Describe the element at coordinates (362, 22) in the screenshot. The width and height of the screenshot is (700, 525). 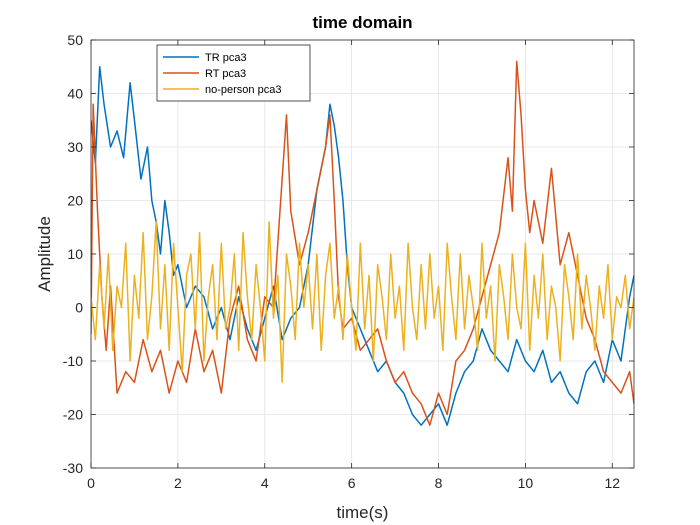
I see `chart-title: time domain` at that location.